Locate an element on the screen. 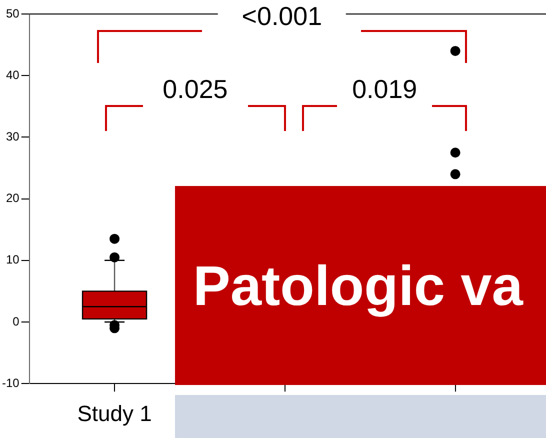  annotation: 0.019 is located at coordinates (385, 89).